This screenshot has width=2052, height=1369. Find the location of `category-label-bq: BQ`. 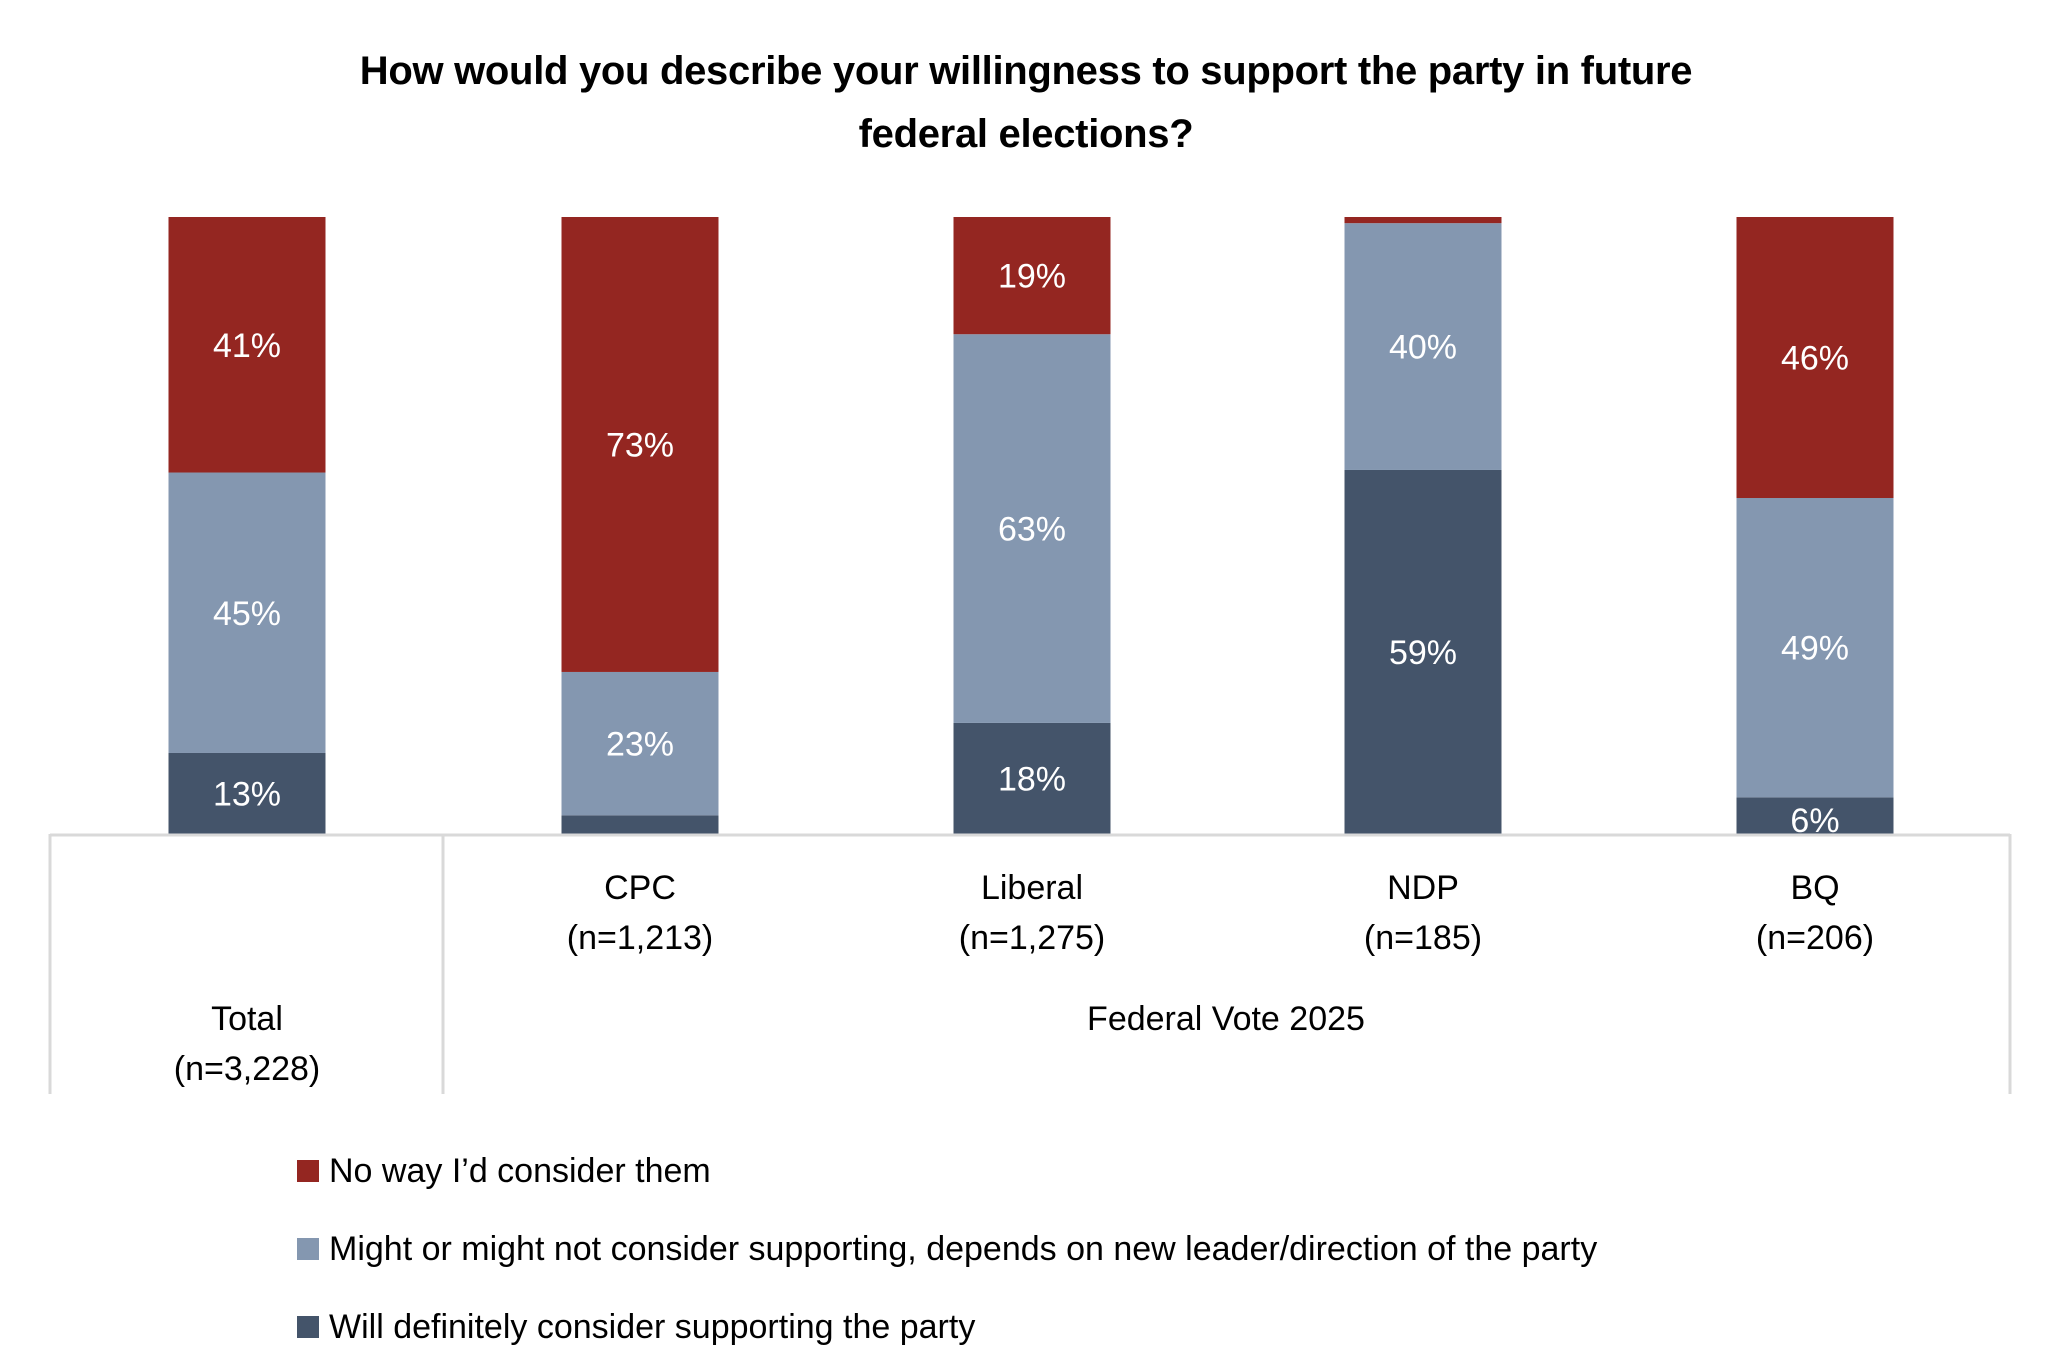

category-label-bq: BQ is located at coordinates (1814, 888).